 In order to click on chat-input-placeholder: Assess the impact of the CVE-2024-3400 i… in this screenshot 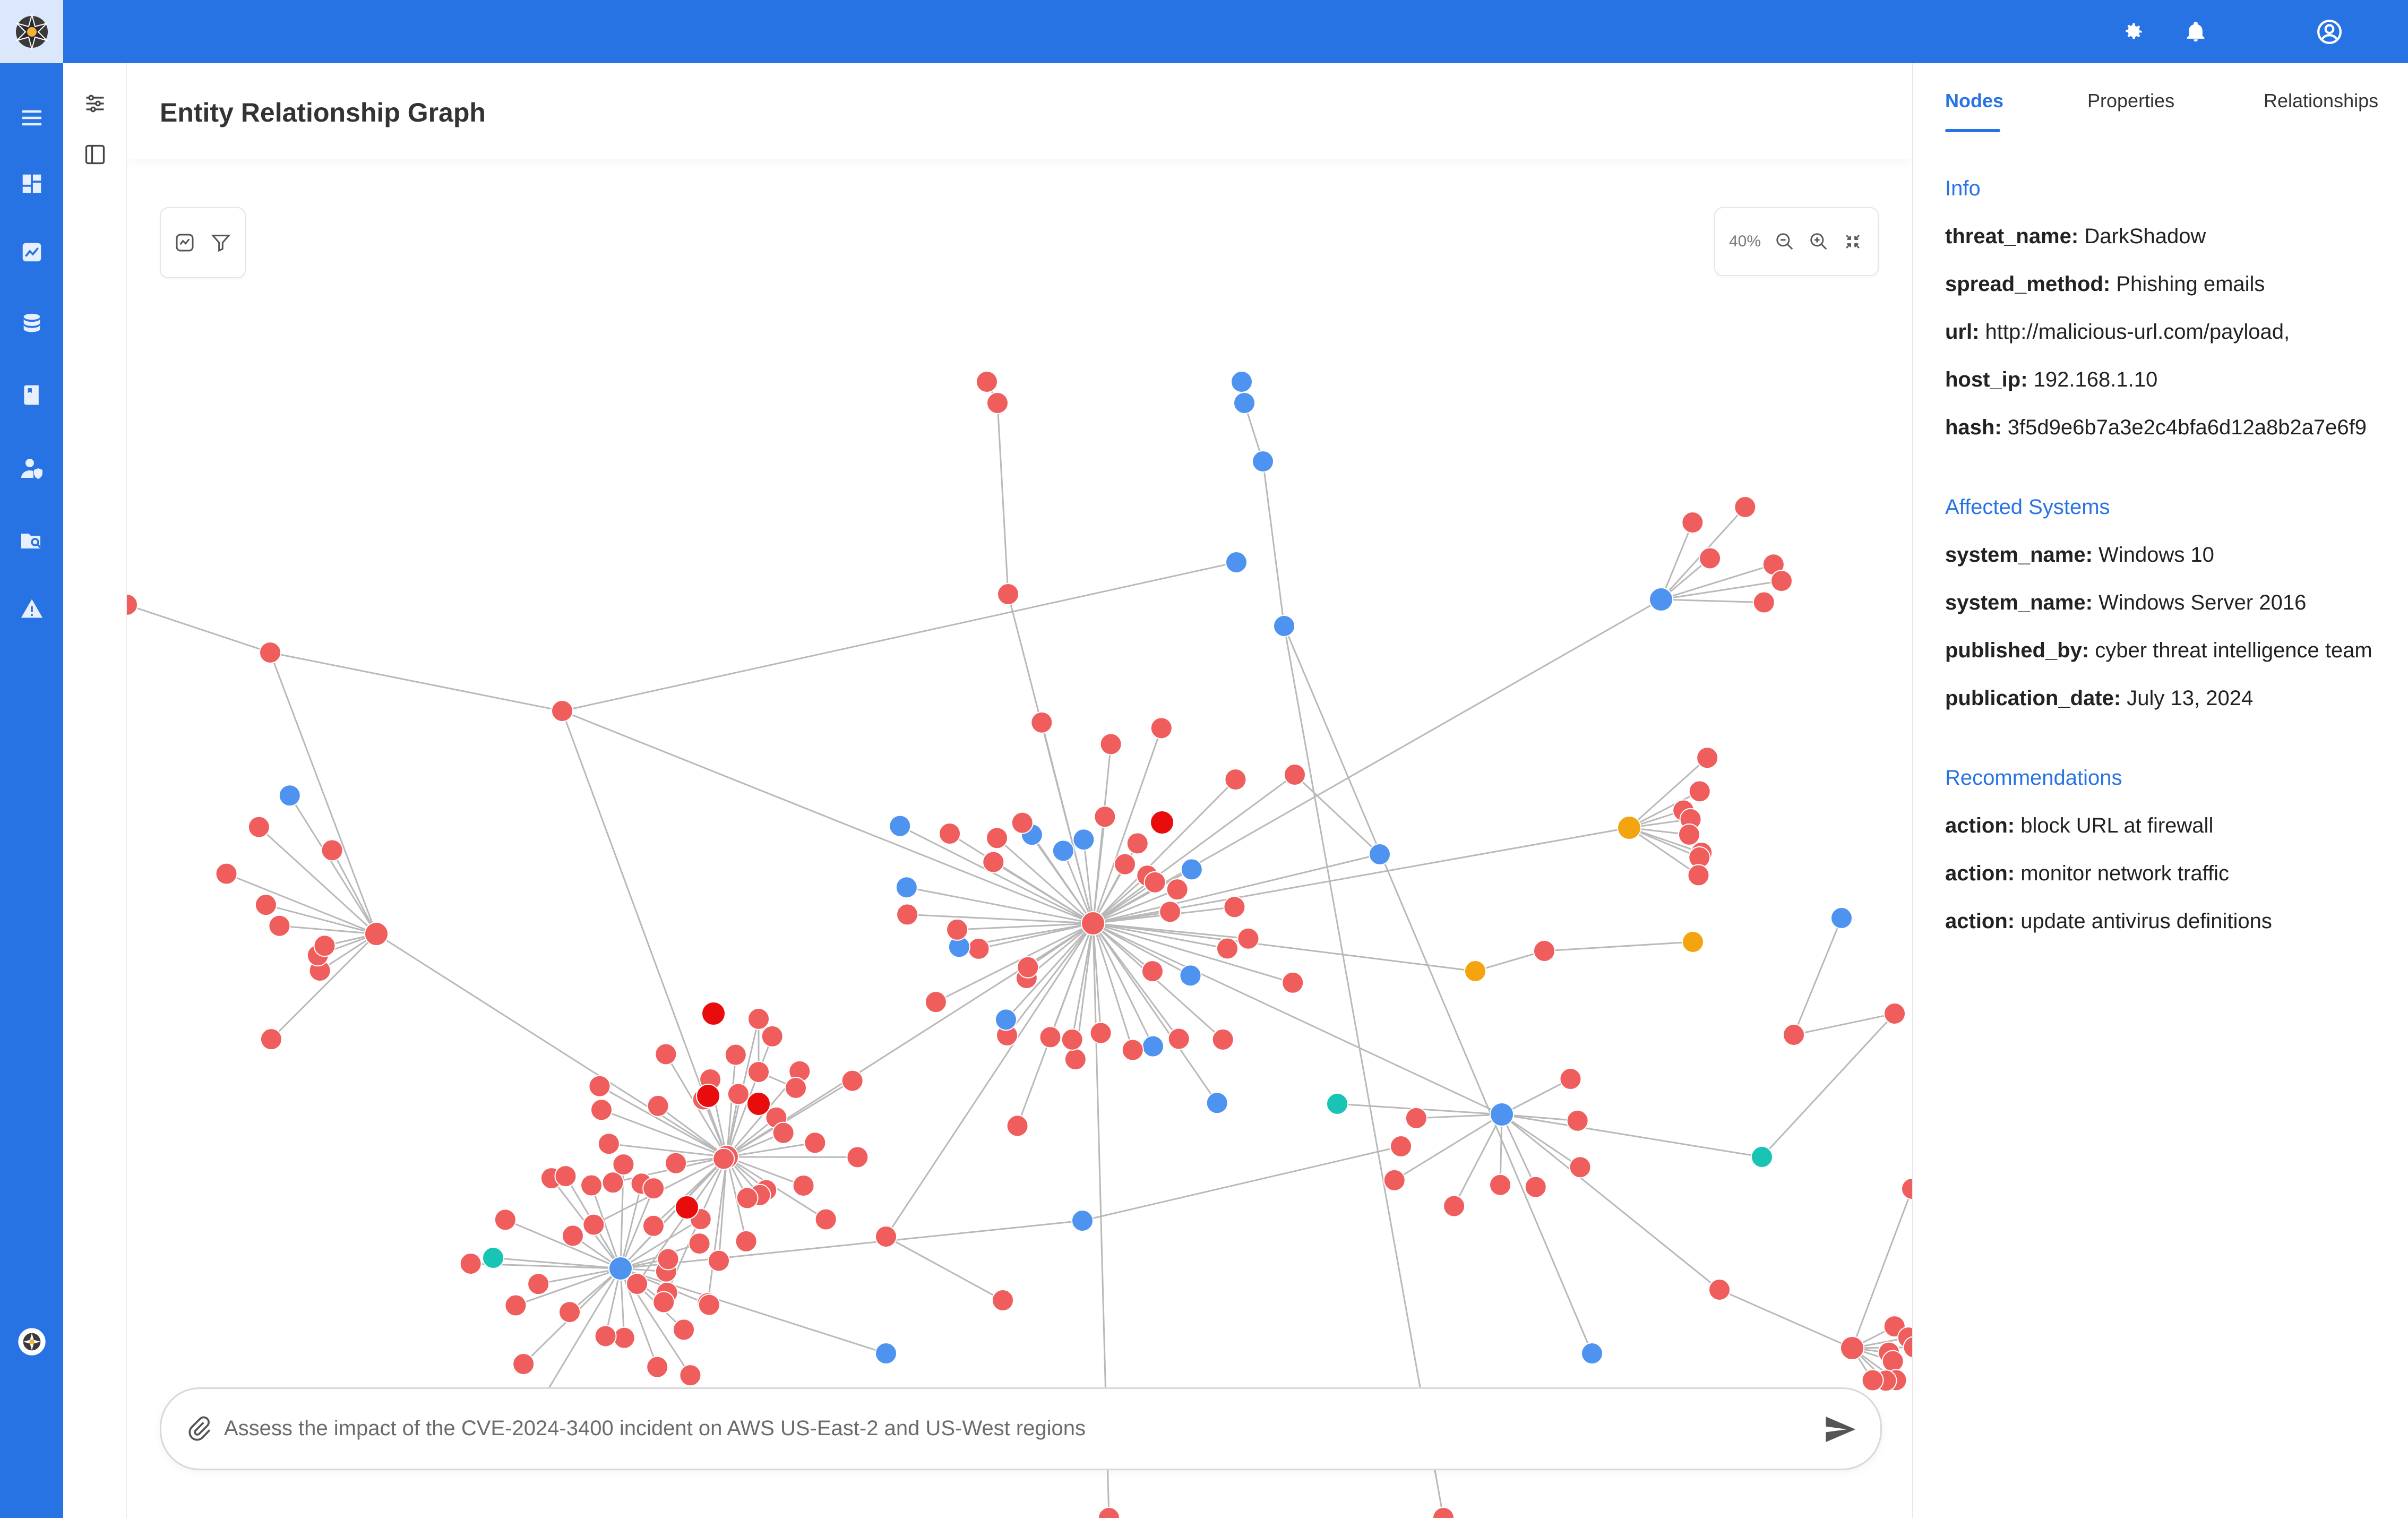, I will do `click(655, 1428)`.